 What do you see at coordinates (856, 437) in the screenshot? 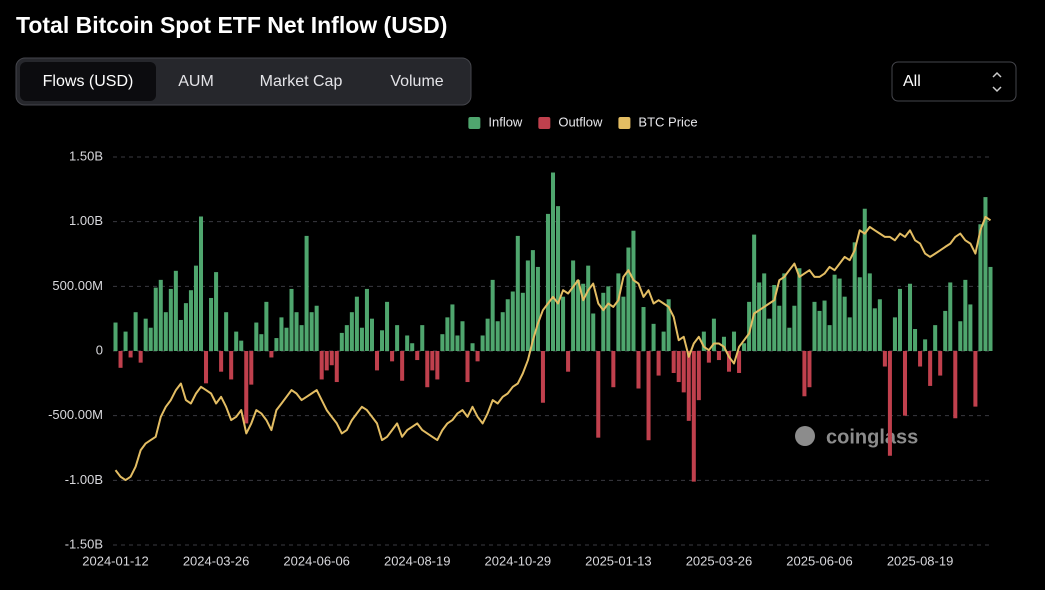
I see `watermark: coinglass` at bounding box center [856, 437].